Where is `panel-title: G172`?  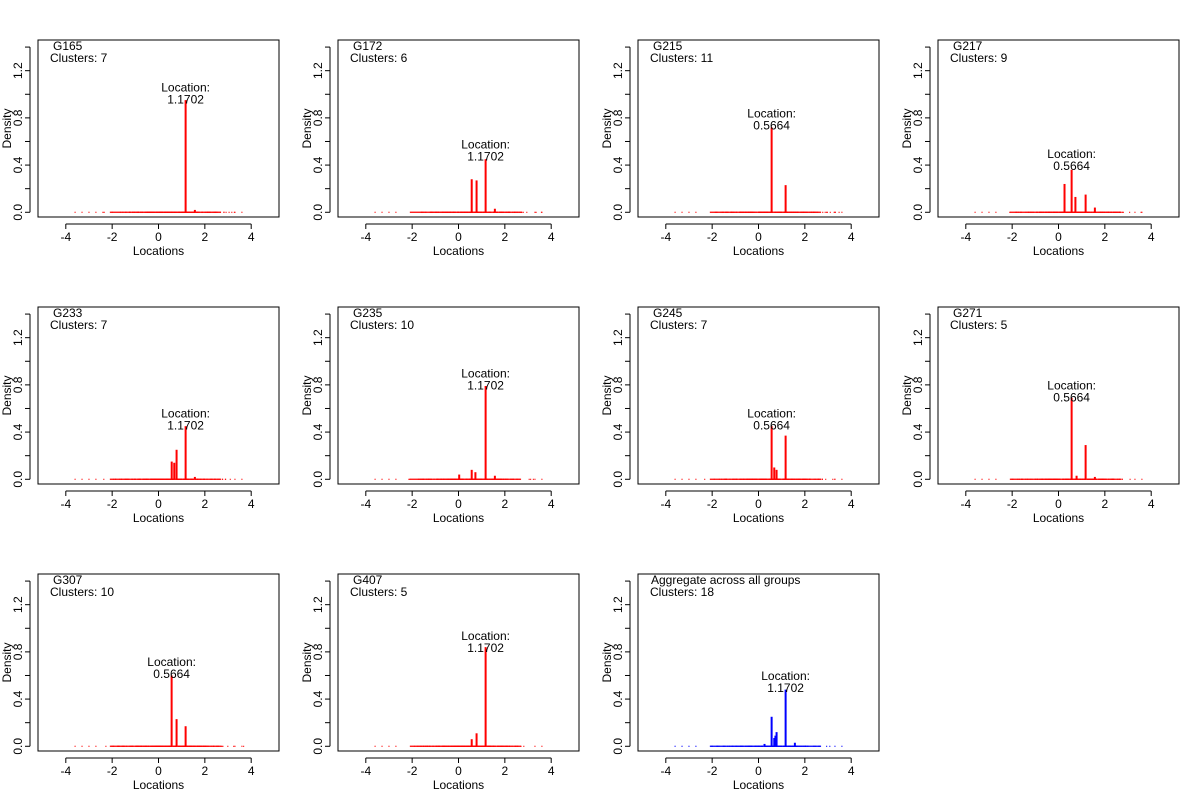
panel-title: G172 is located at coordinates (368, 46).